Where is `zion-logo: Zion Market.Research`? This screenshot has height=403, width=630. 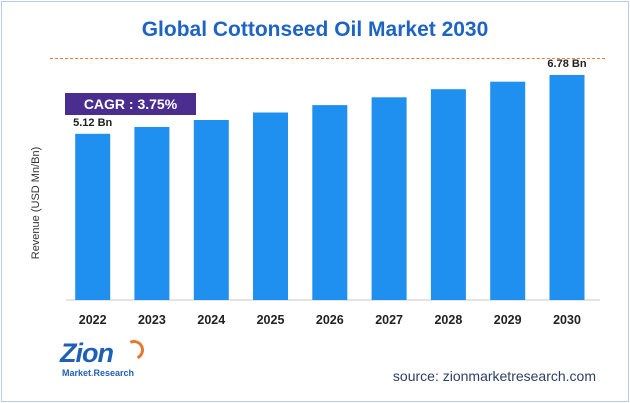
zion-logo: Zion Market.Research is located at coordinates (105, 359).